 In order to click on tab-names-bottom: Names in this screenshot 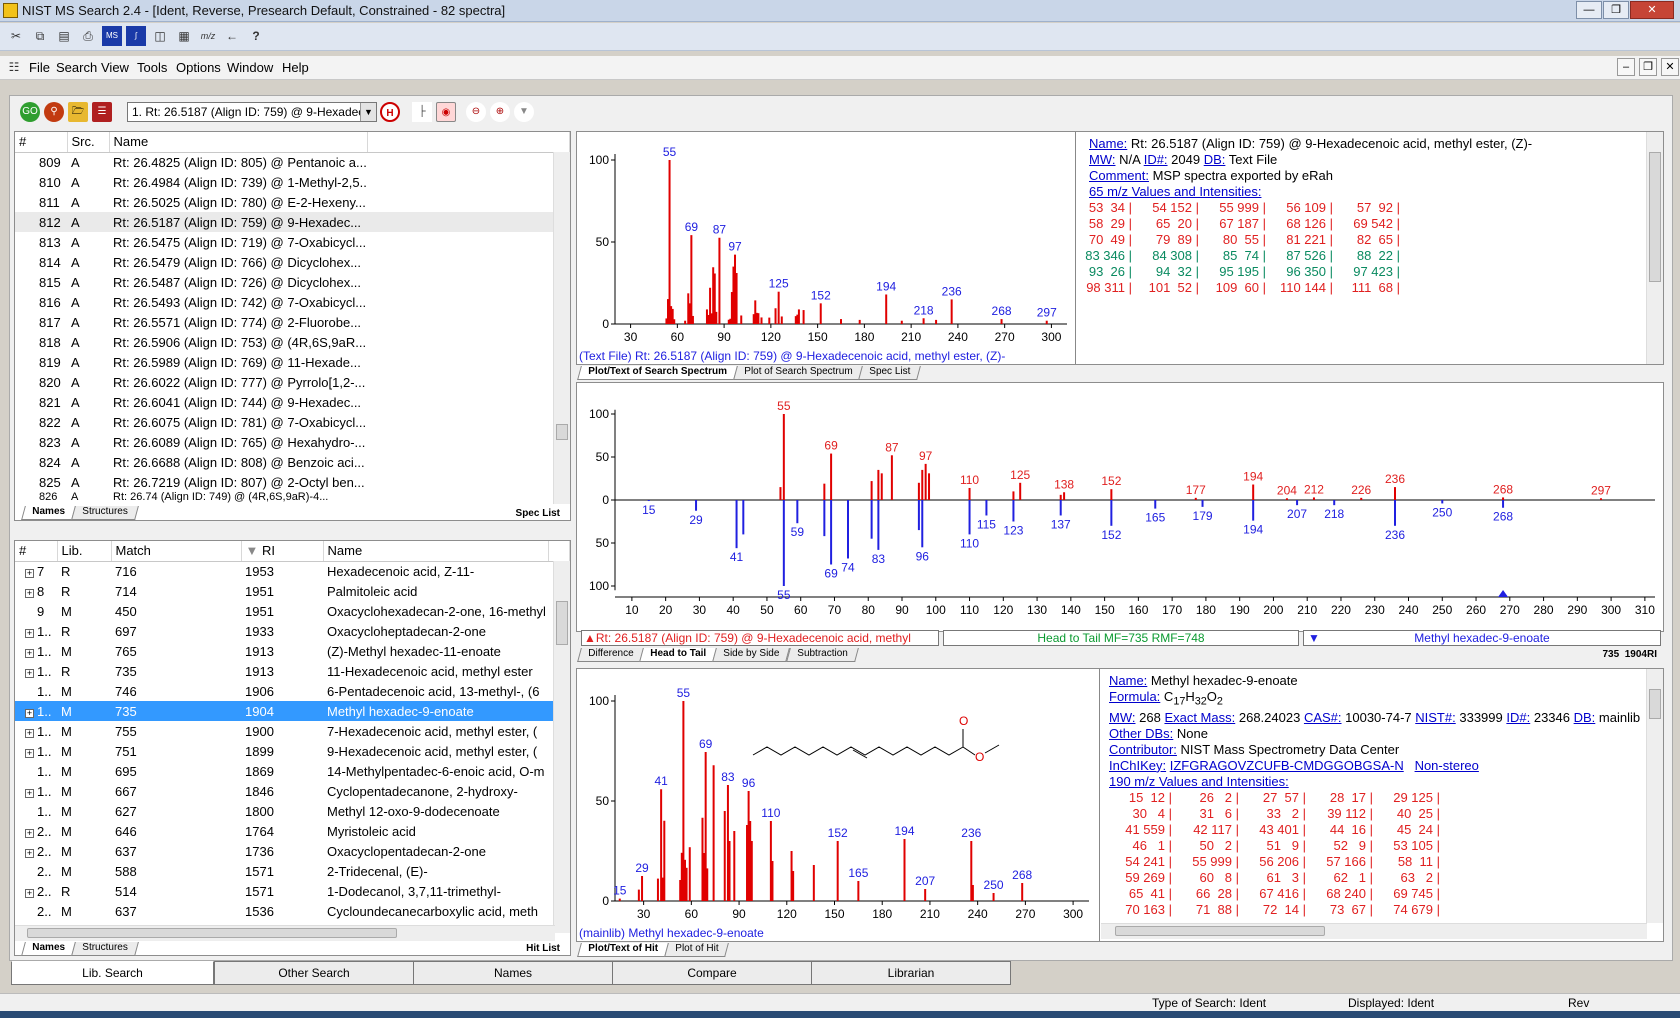, I will do `click(513, 973)`.